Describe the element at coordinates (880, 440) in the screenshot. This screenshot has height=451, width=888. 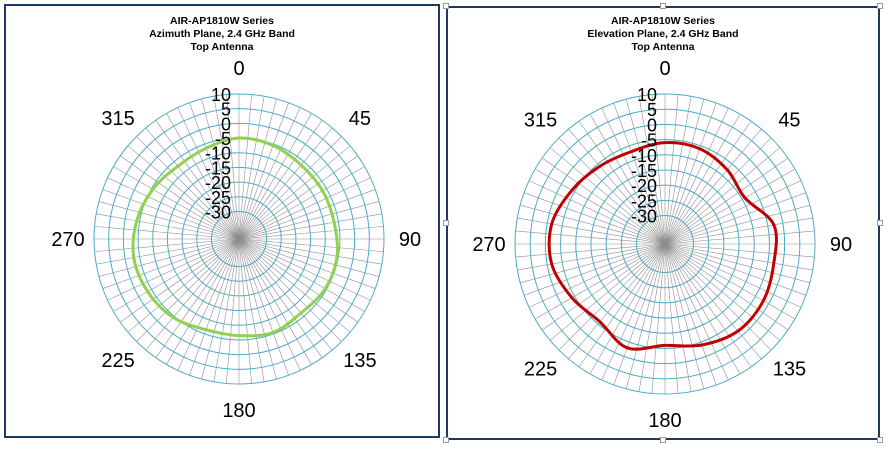
I see `resize-handle-bottom-right` at that location.